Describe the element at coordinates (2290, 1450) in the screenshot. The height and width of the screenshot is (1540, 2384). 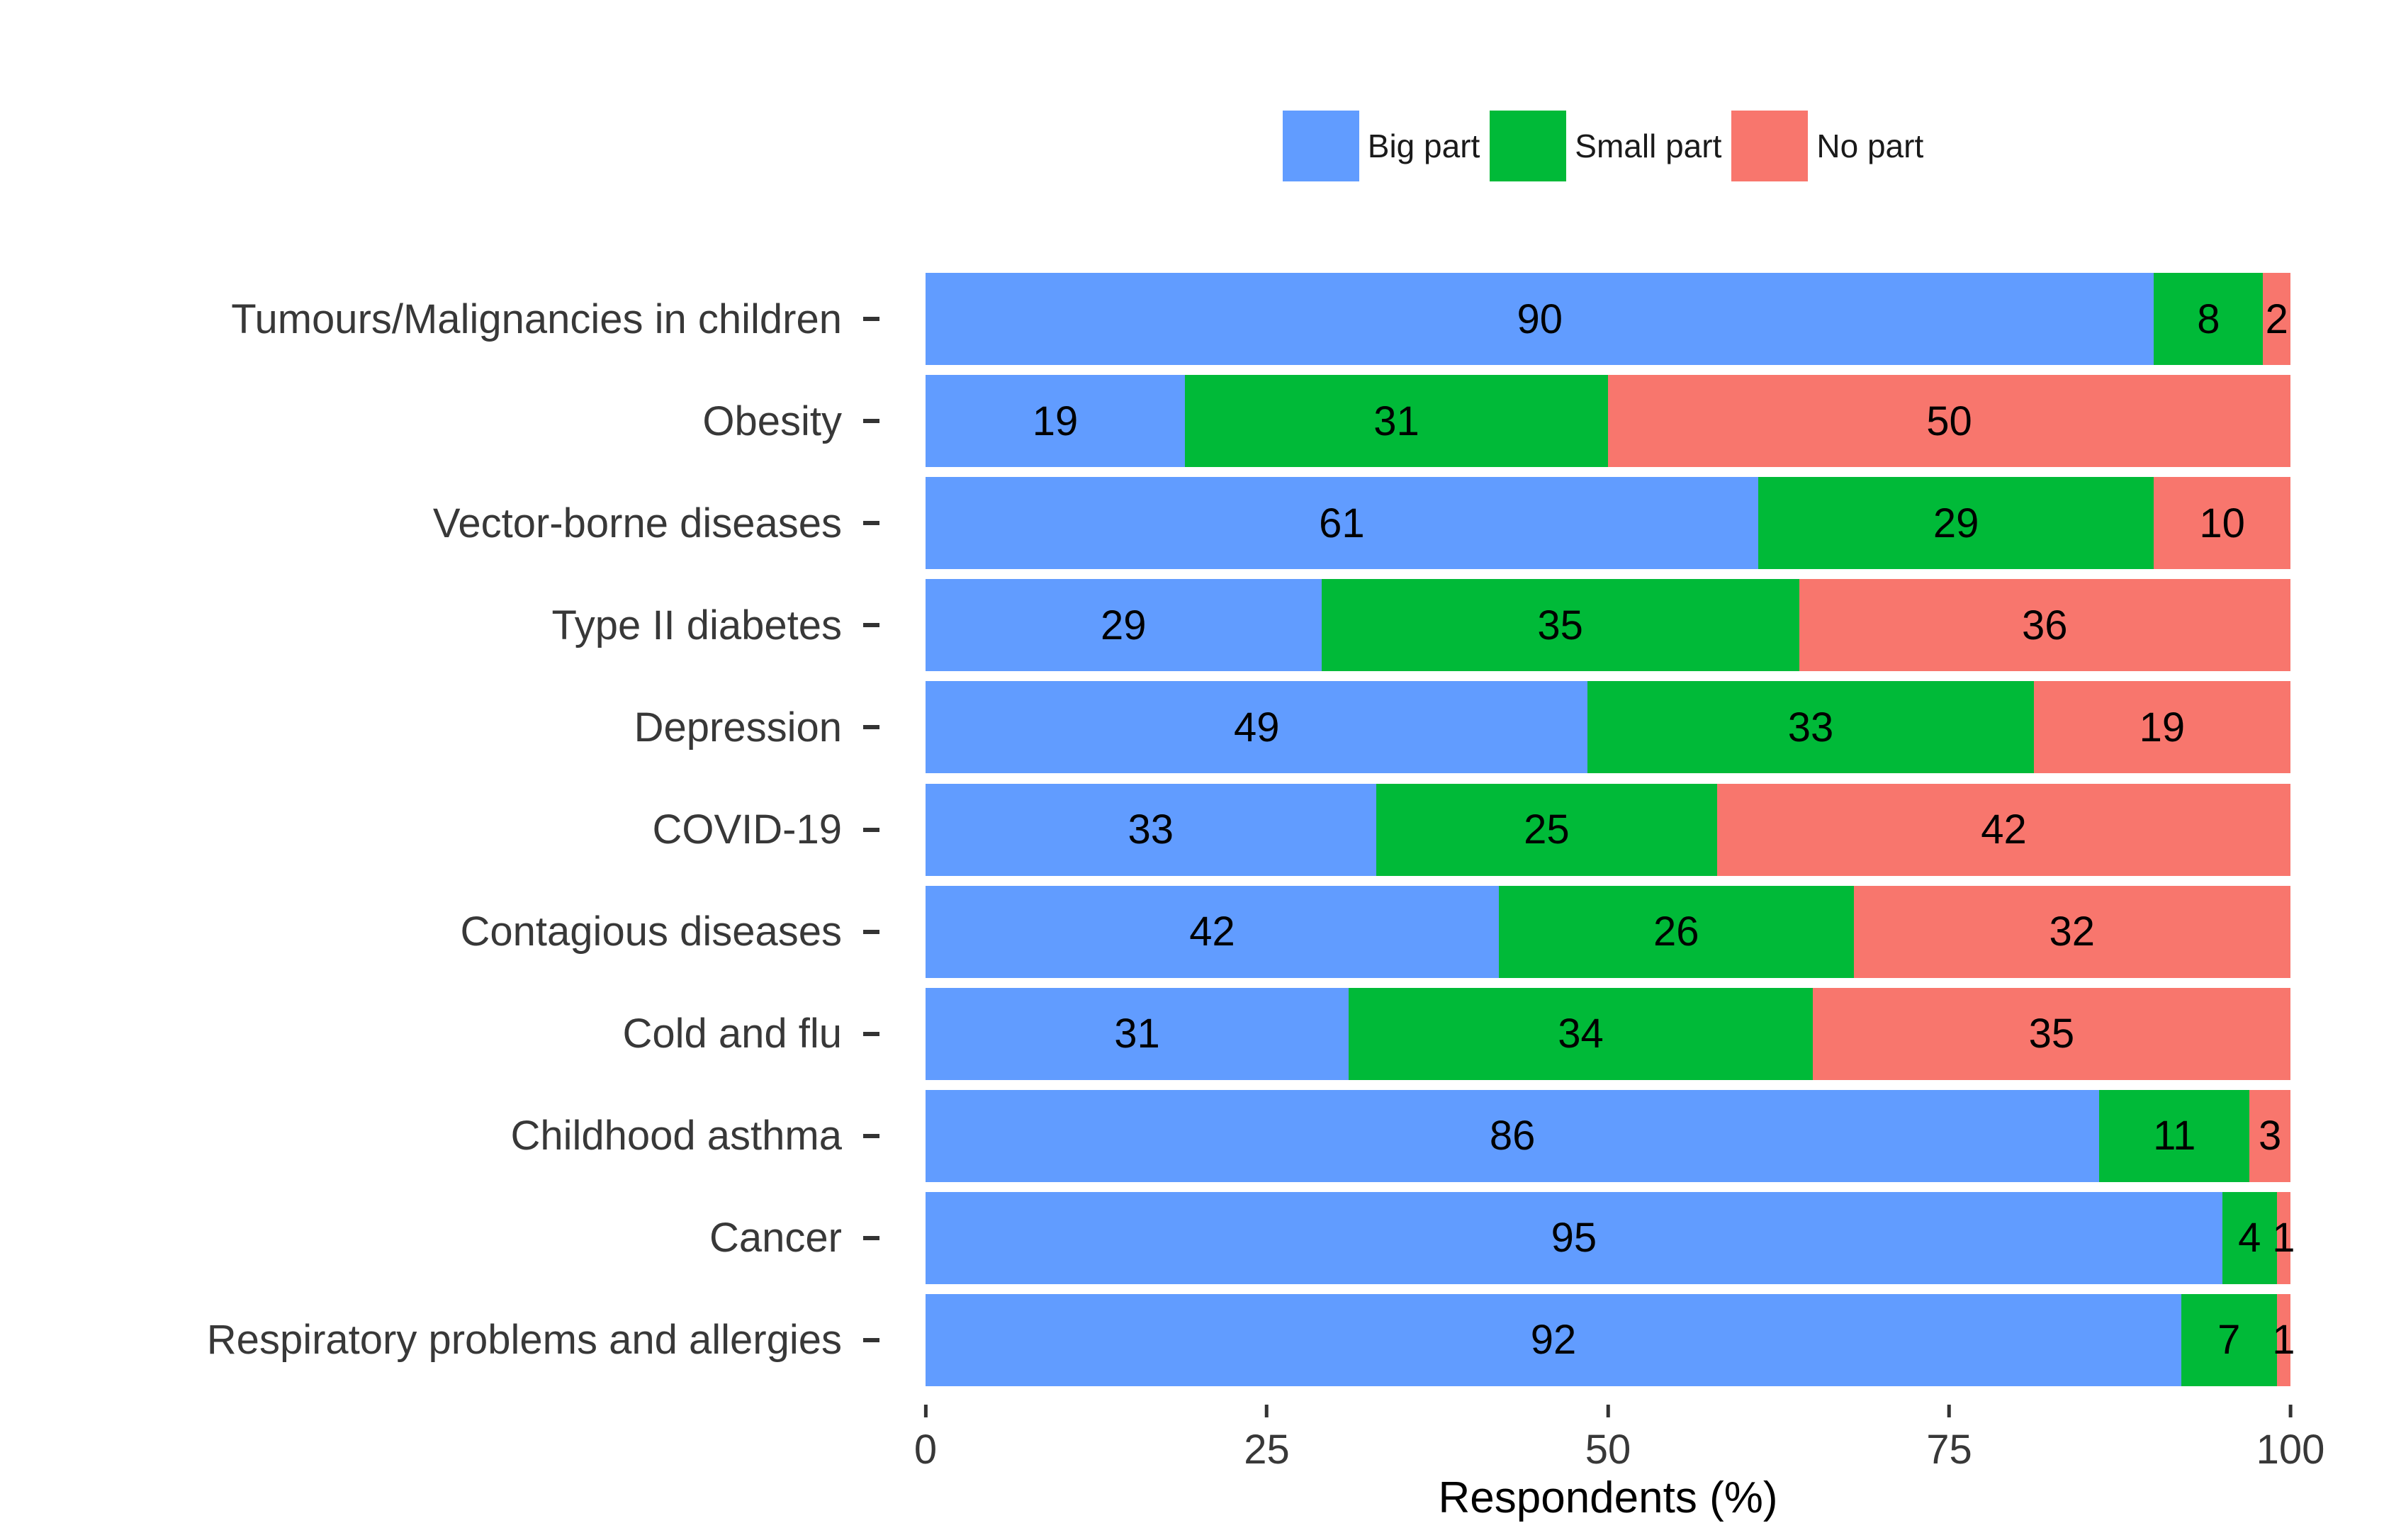
I see `x-tick-label: 100` at that location.